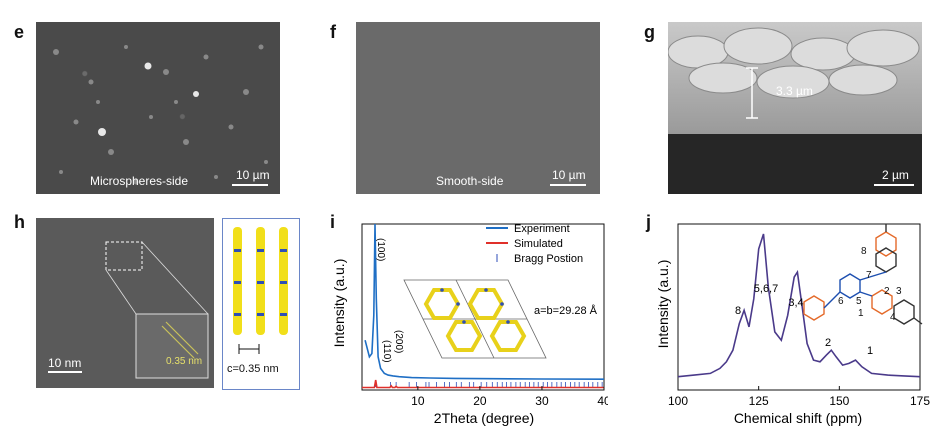  Describe the element at coordinates (759, 401) in the screenshot. I see `x-tick-label: 125` at that location.